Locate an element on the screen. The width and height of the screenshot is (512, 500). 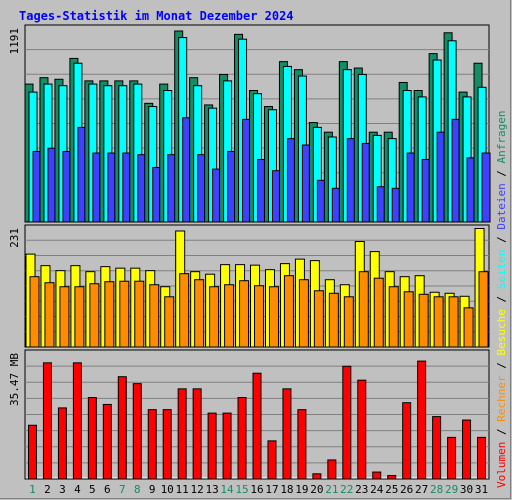
x-tick-label-7: 7 is located at coordinates (122, 489).